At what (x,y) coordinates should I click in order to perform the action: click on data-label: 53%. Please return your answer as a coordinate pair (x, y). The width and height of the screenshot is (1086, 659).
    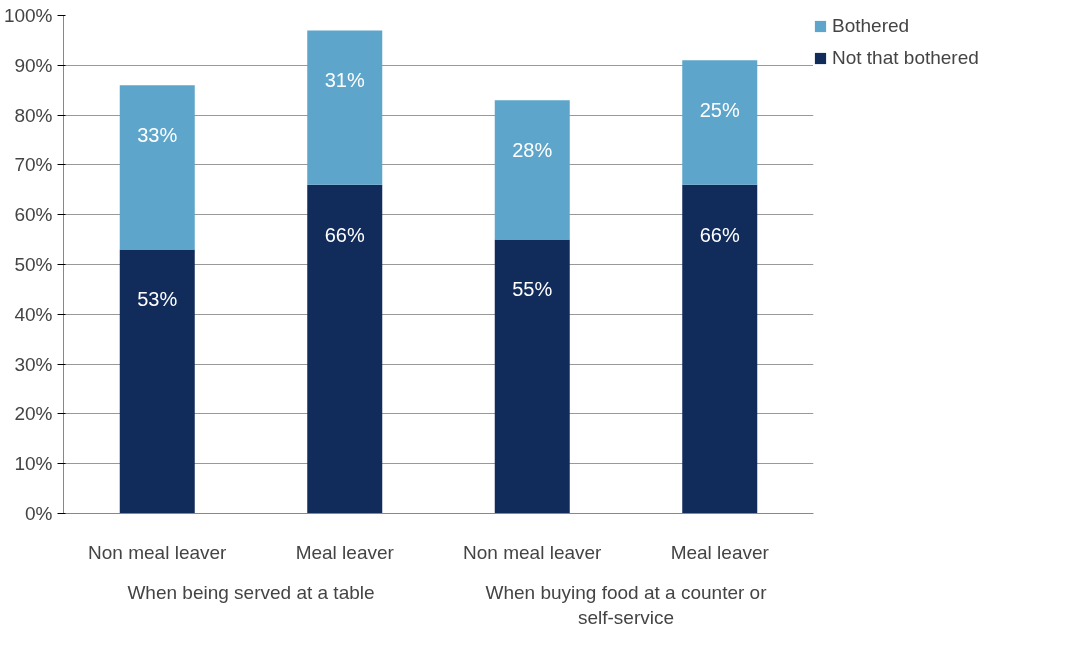
    Looking at the image, I should click on (157, 299).